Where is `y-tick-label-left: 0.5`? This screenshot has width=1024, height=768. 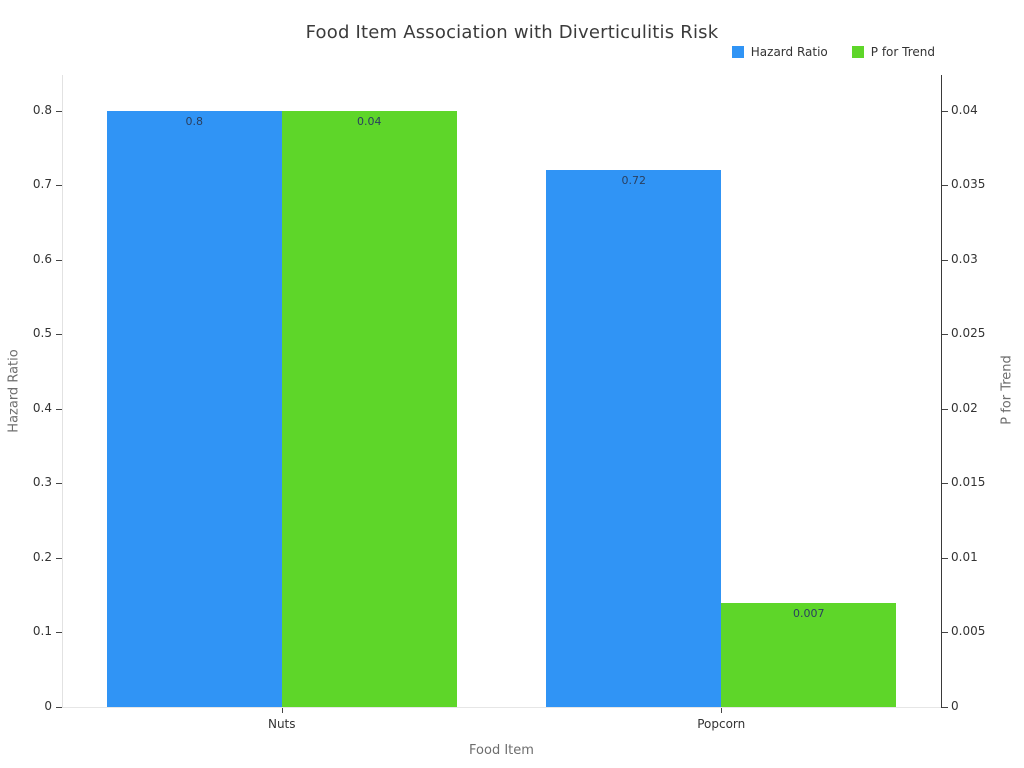
y-tick-label-left: 0.5 is located at coordinates (42, 333).